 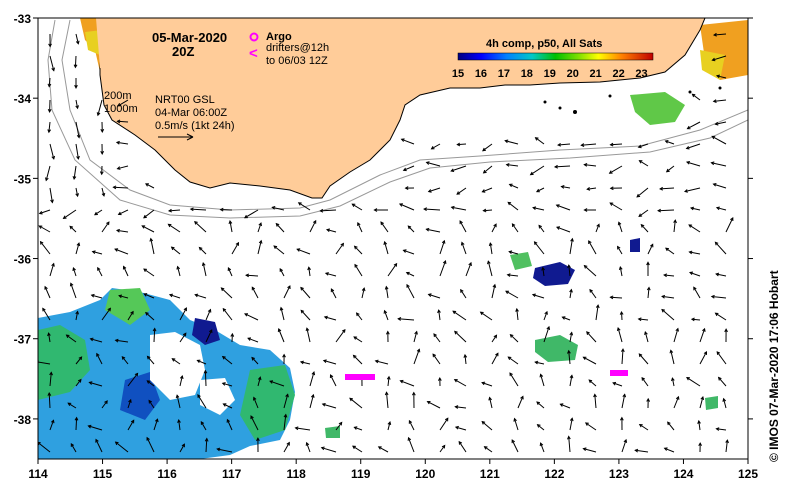 I want to click on colorbar-tick-label: 23, so click(x=641, y=74).